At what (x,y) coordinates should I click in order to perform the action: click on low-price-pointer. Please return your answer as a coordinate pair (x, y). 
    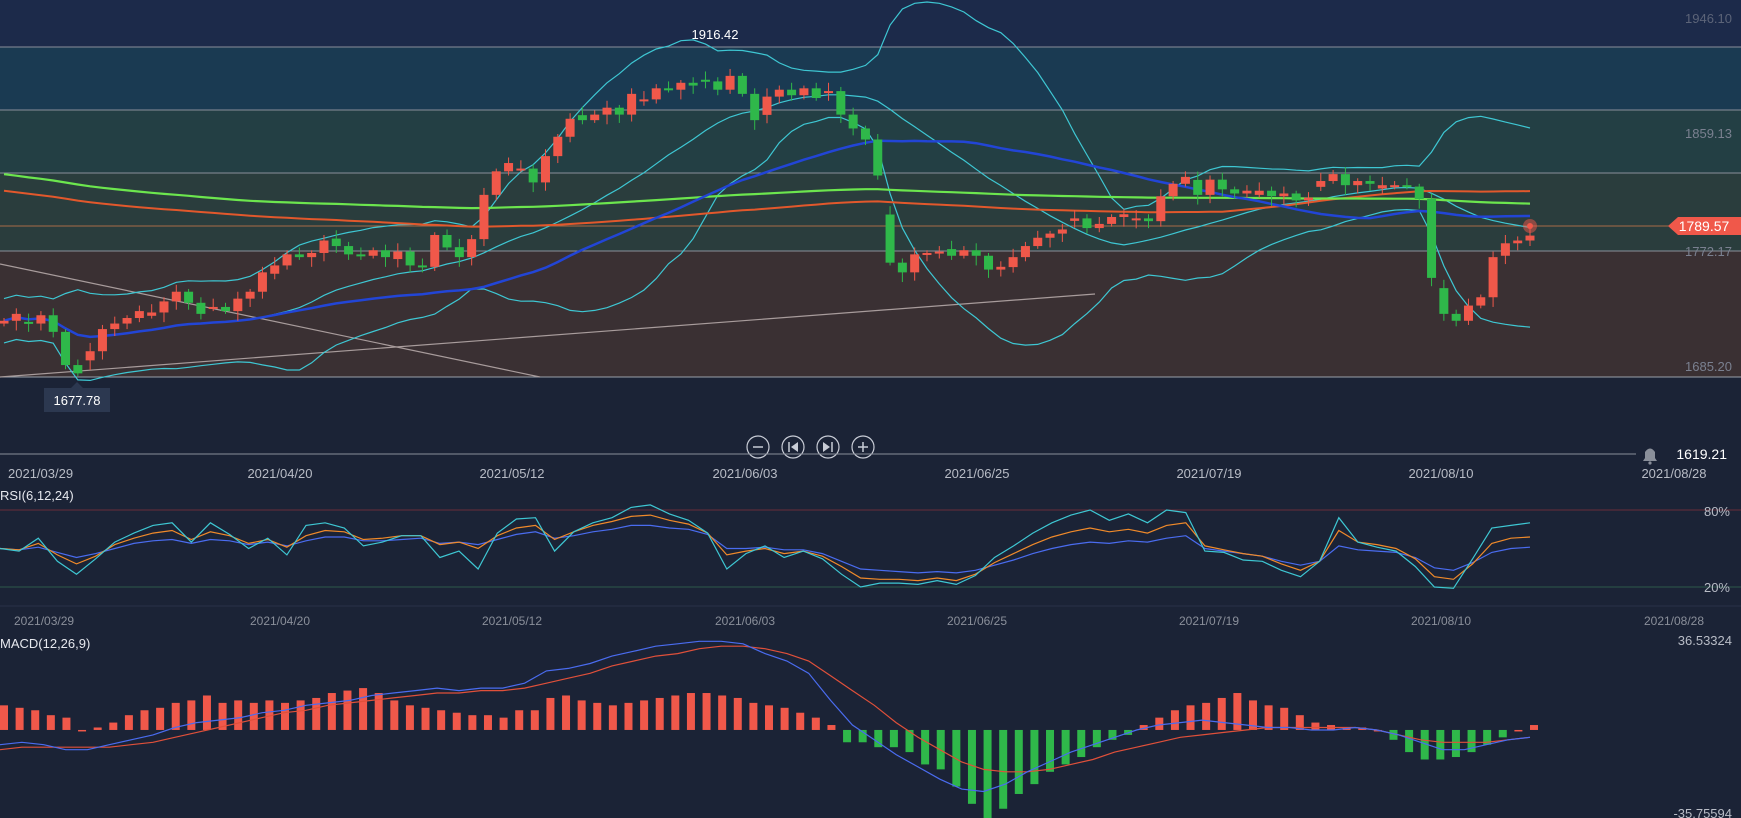
    Looking at the image, I should click on (77, 385).